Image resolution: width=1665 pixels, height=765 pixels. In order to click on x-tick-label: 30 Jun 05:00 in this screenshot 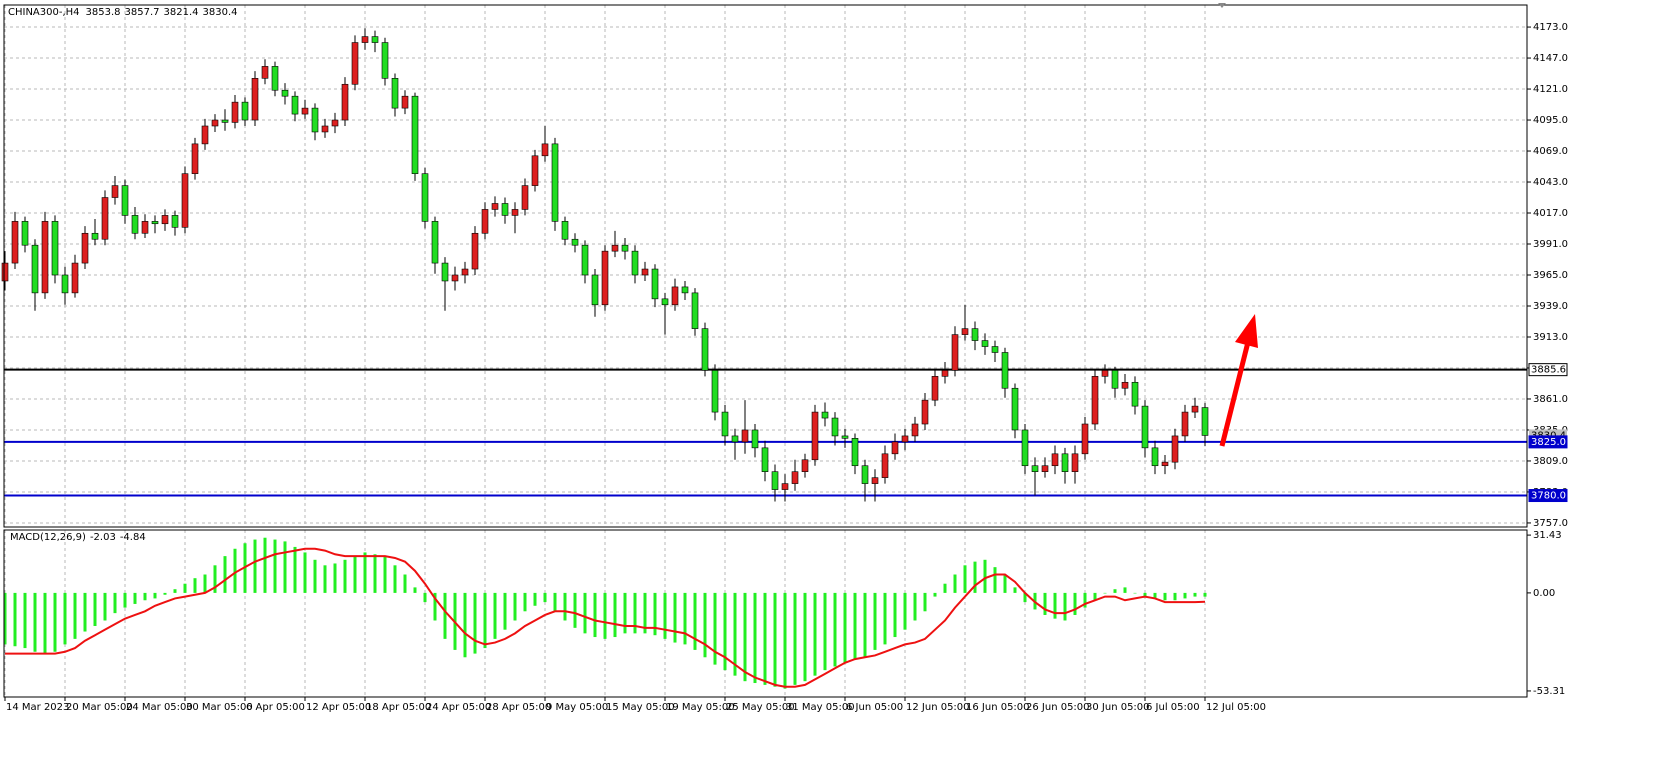, I will do `click(1118, 707)`.